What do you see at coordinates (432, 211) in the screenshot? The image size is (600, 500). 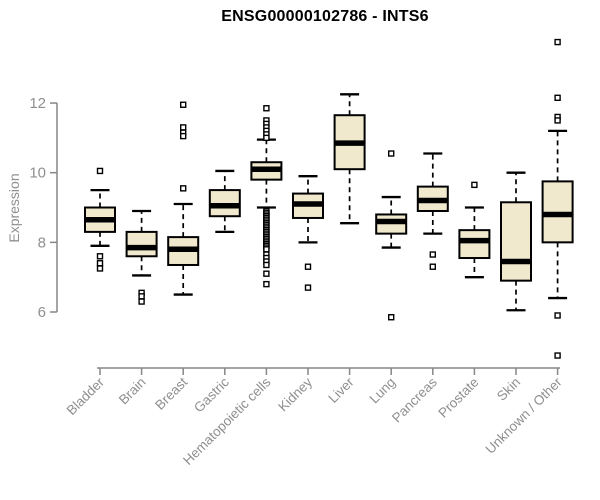 I see `boxplot-pancreas` at bounding box center [432, 211].